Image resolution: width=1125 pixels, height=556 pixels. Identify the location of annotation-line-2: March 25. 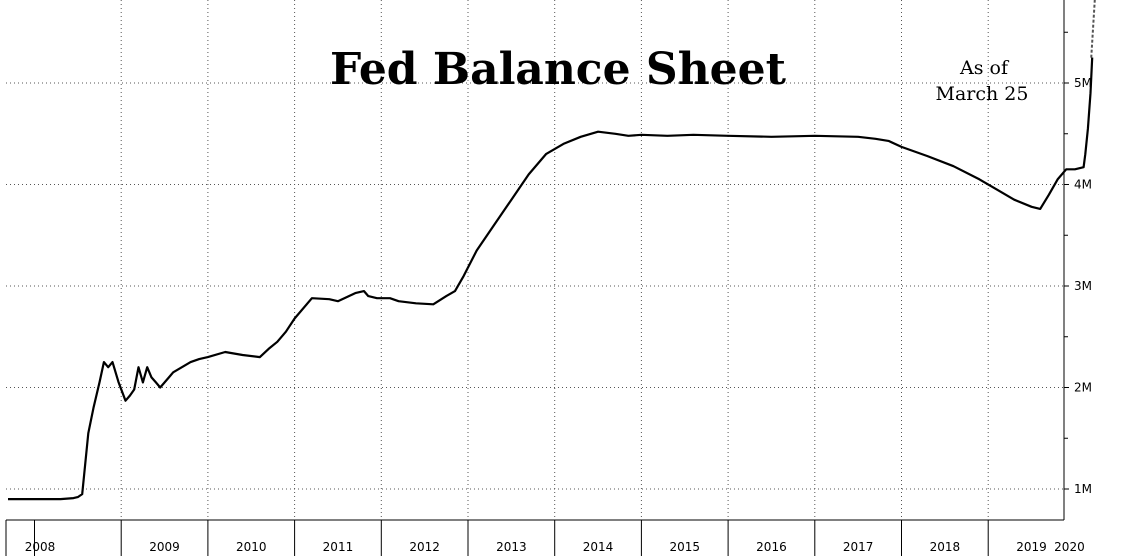
(982, 94).